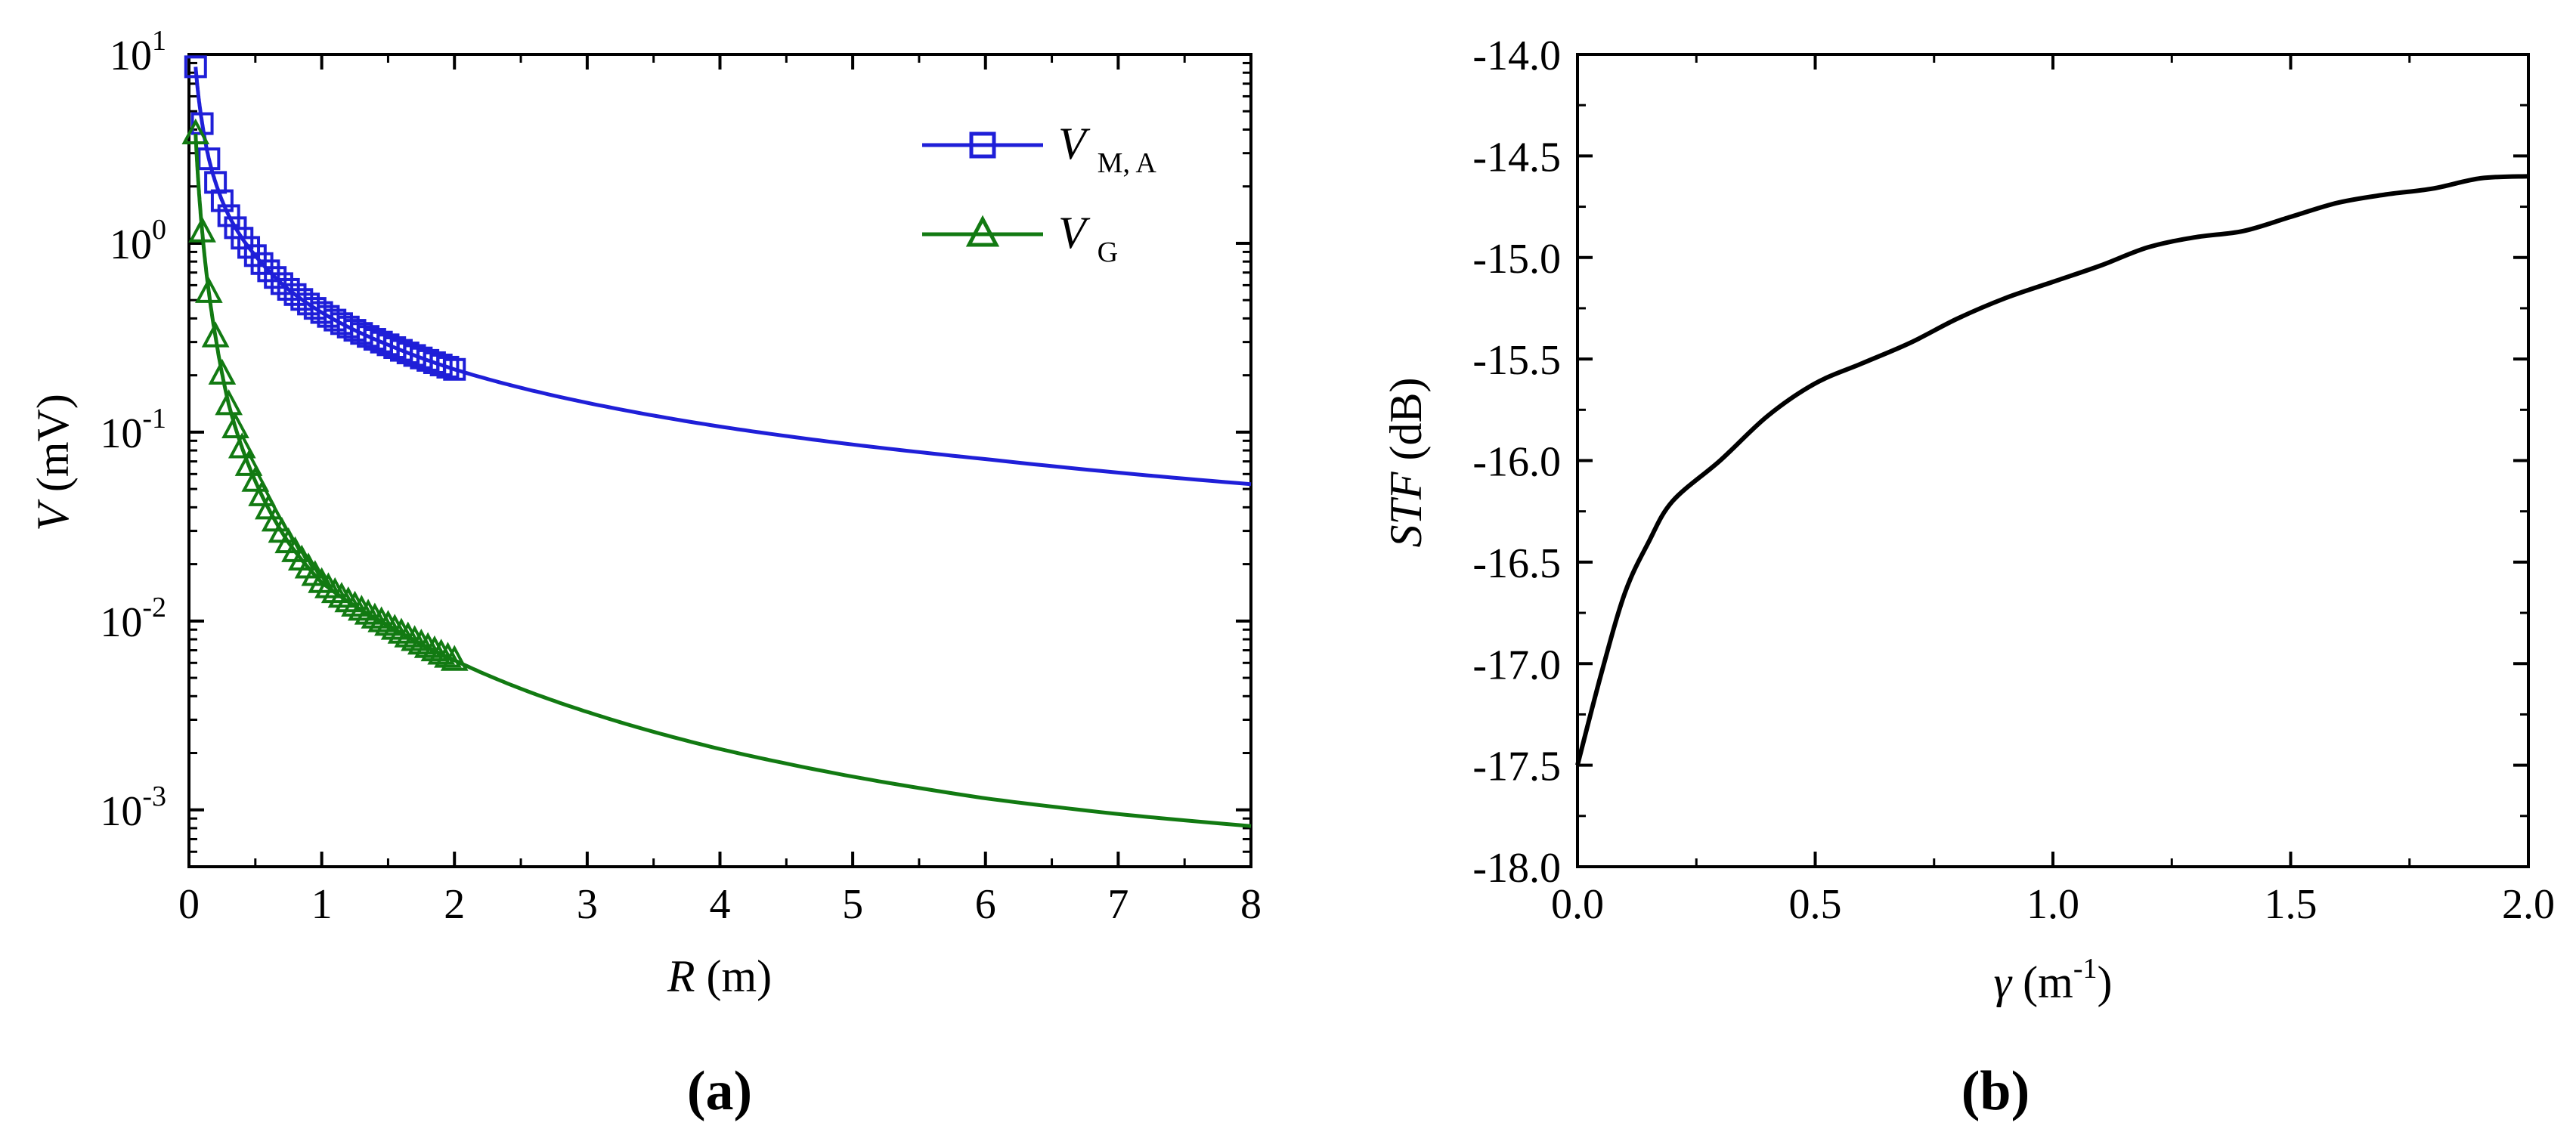  I want to click on panel-b-x-axis-var: γ, so click(2004, 982).